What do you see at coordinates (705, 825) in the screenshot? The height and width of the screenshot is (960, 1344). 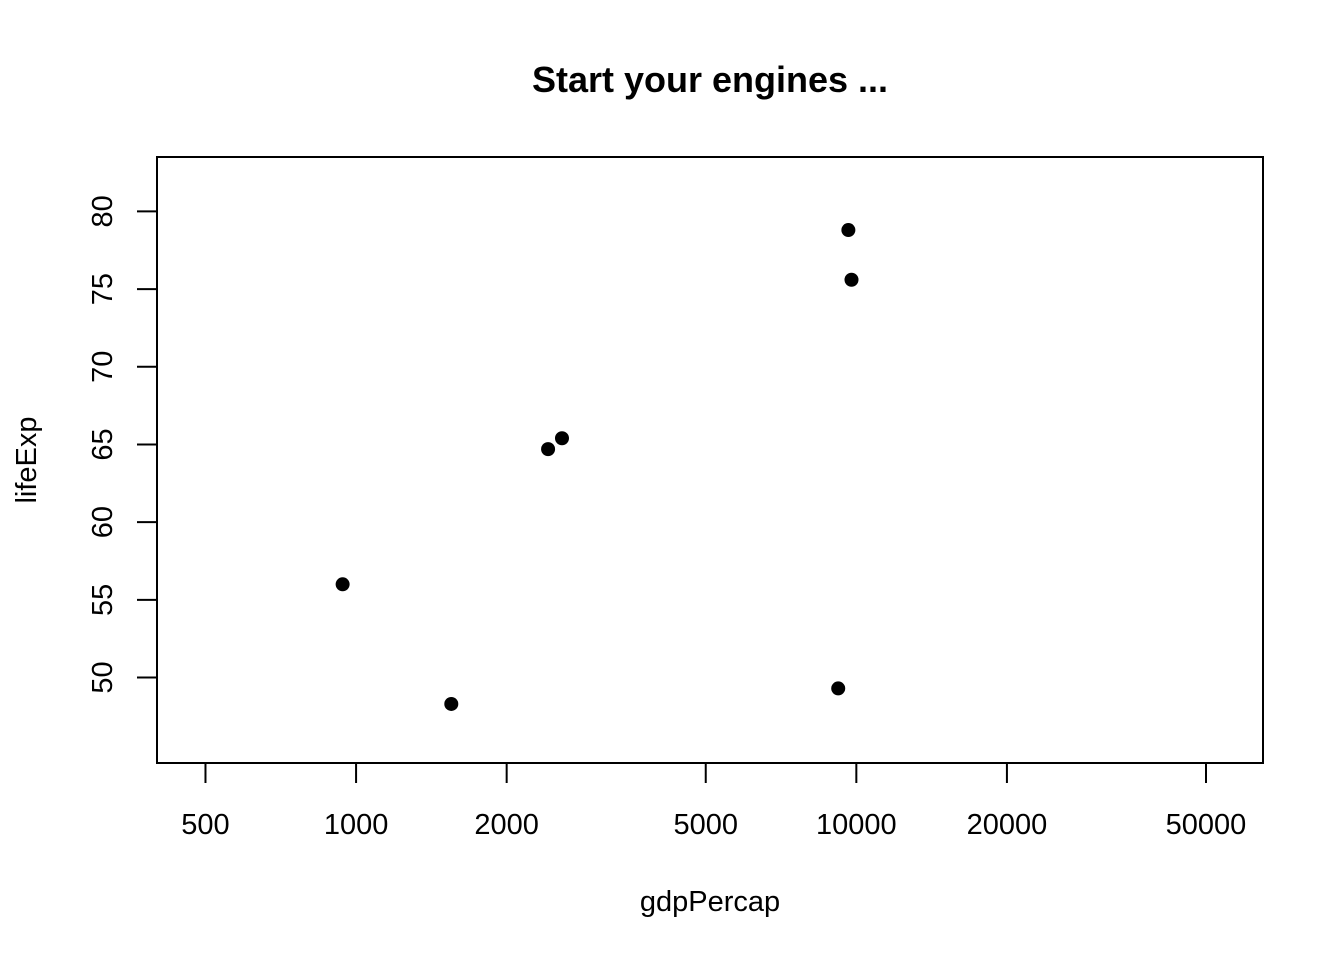 I see `x-tick-label: 5000` at bounding box center [705, 825].